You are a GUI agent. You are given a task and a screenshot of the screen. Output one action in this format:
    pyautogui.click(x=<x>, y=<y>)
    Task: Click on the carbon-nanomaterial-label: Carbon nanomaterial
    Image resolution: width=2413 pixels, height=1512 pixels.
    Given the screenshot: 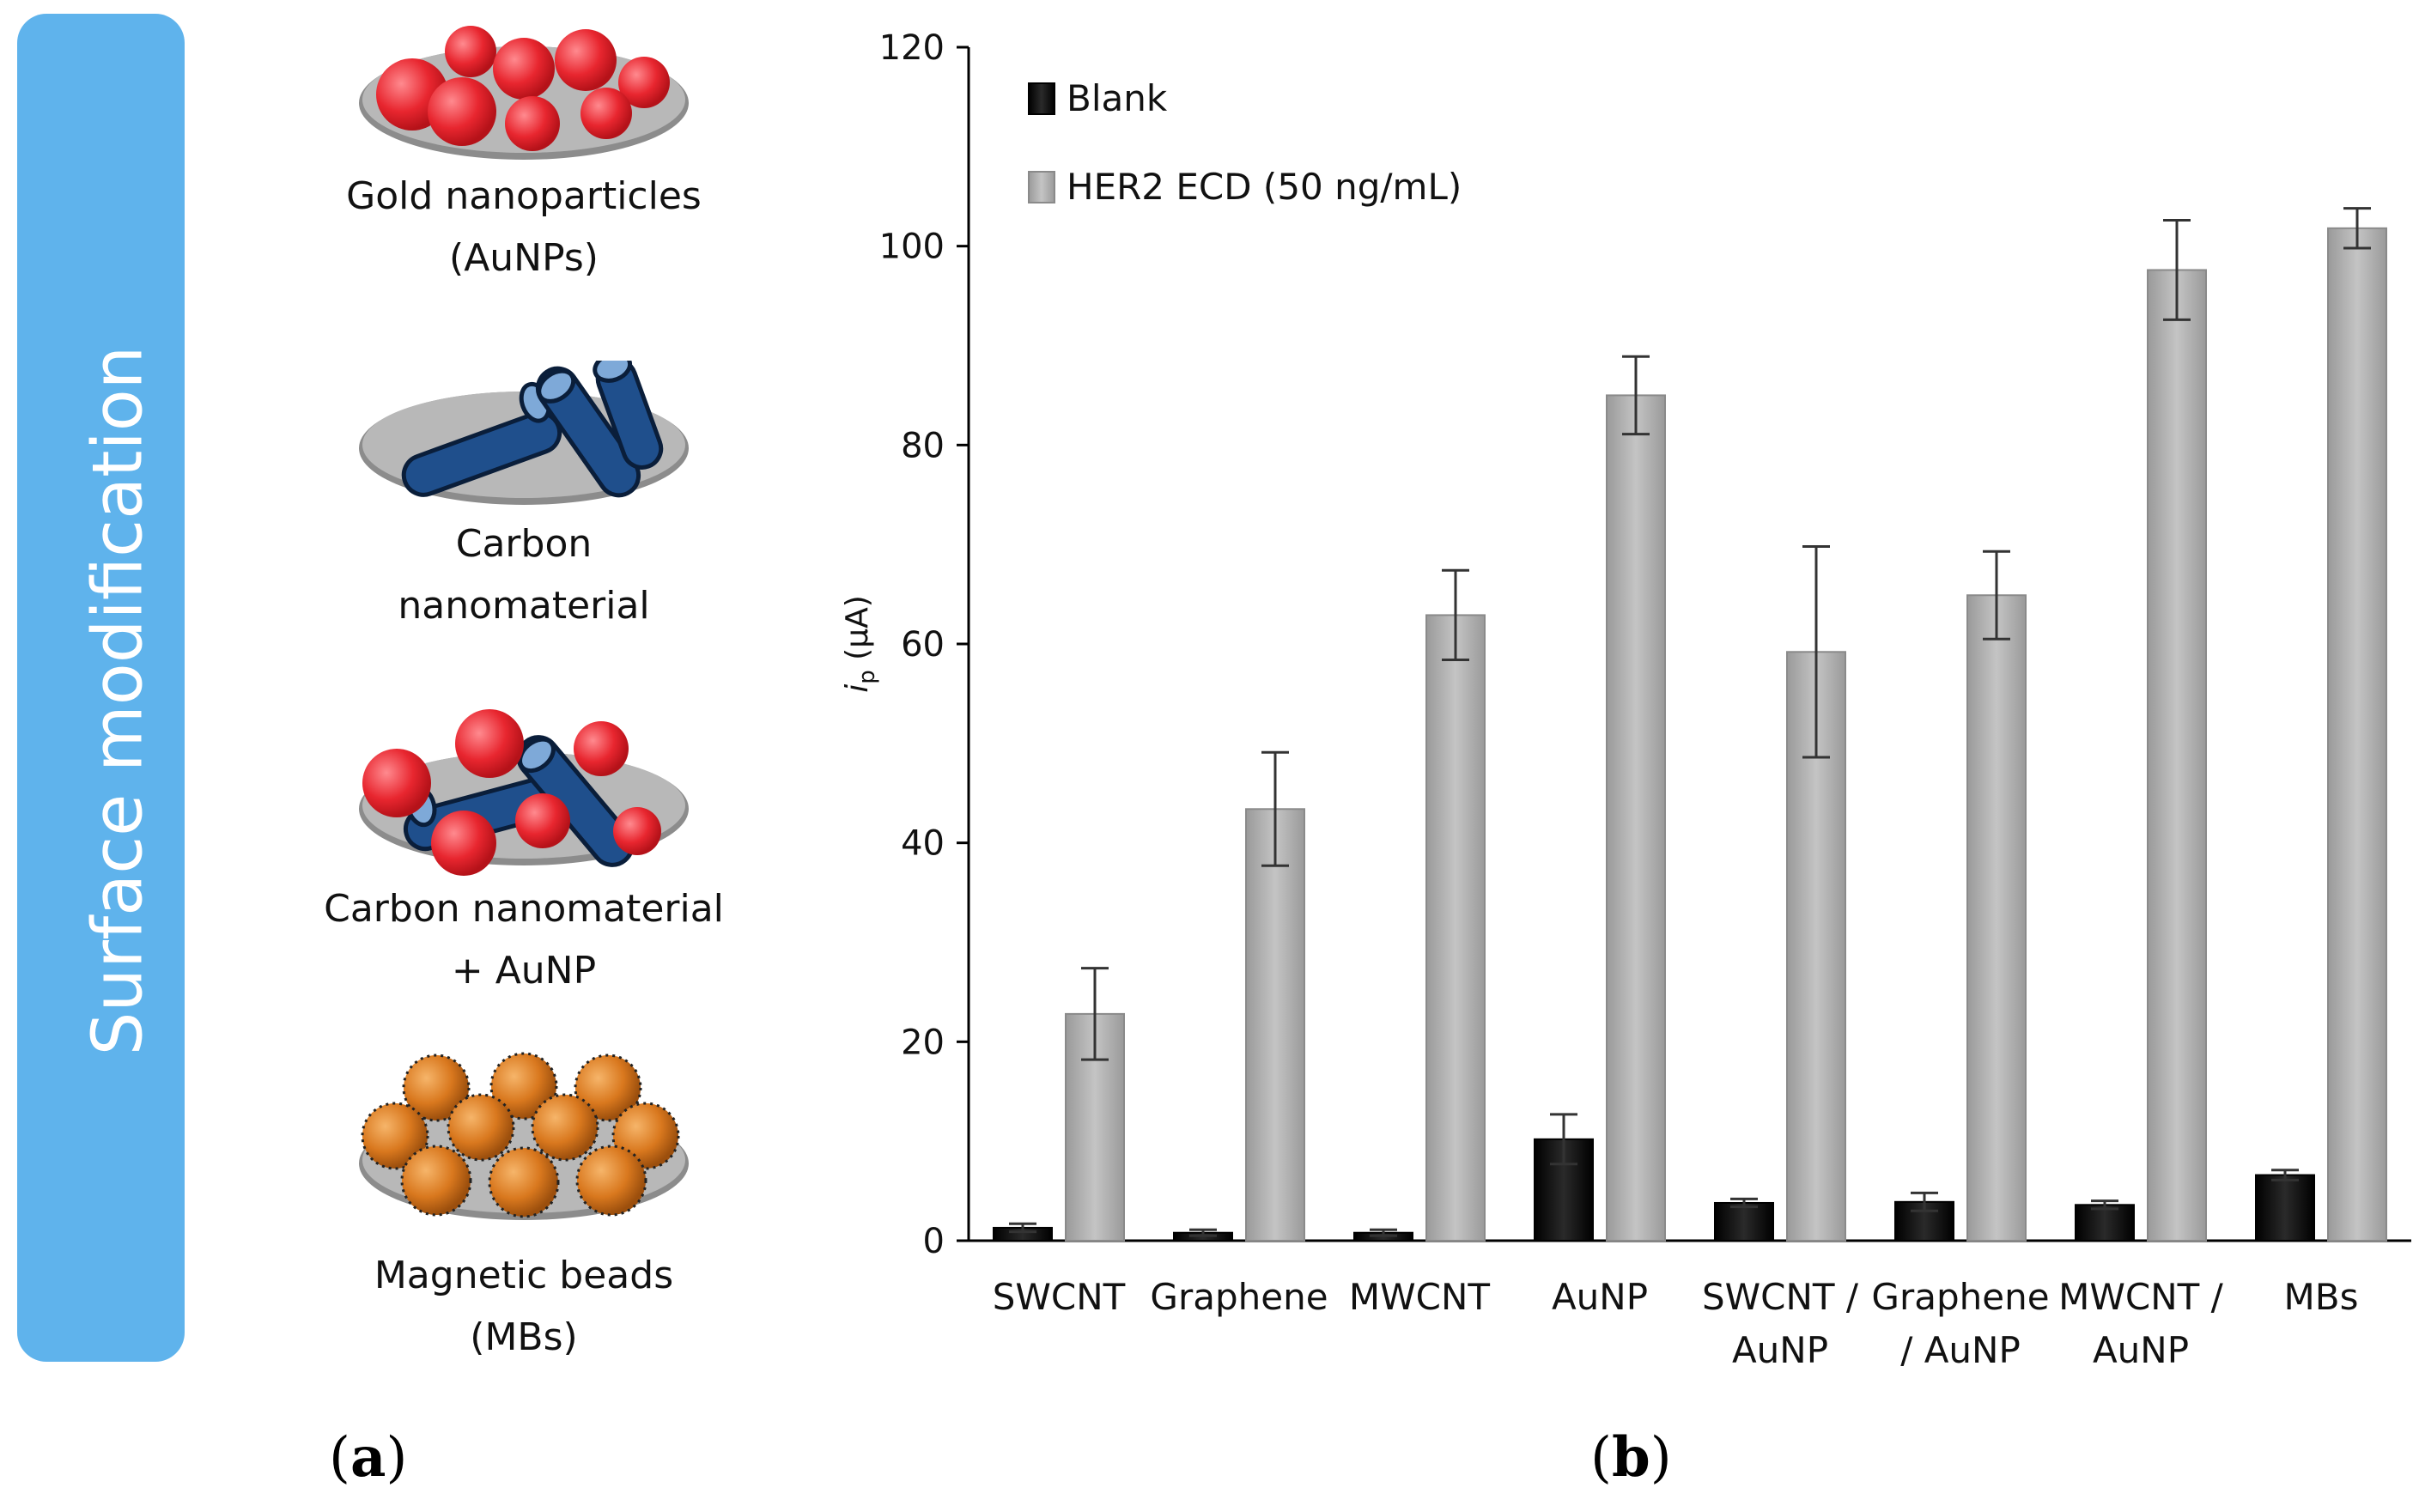 What is the action you would take?
    pyautogui.click(x=524, y=575)
    